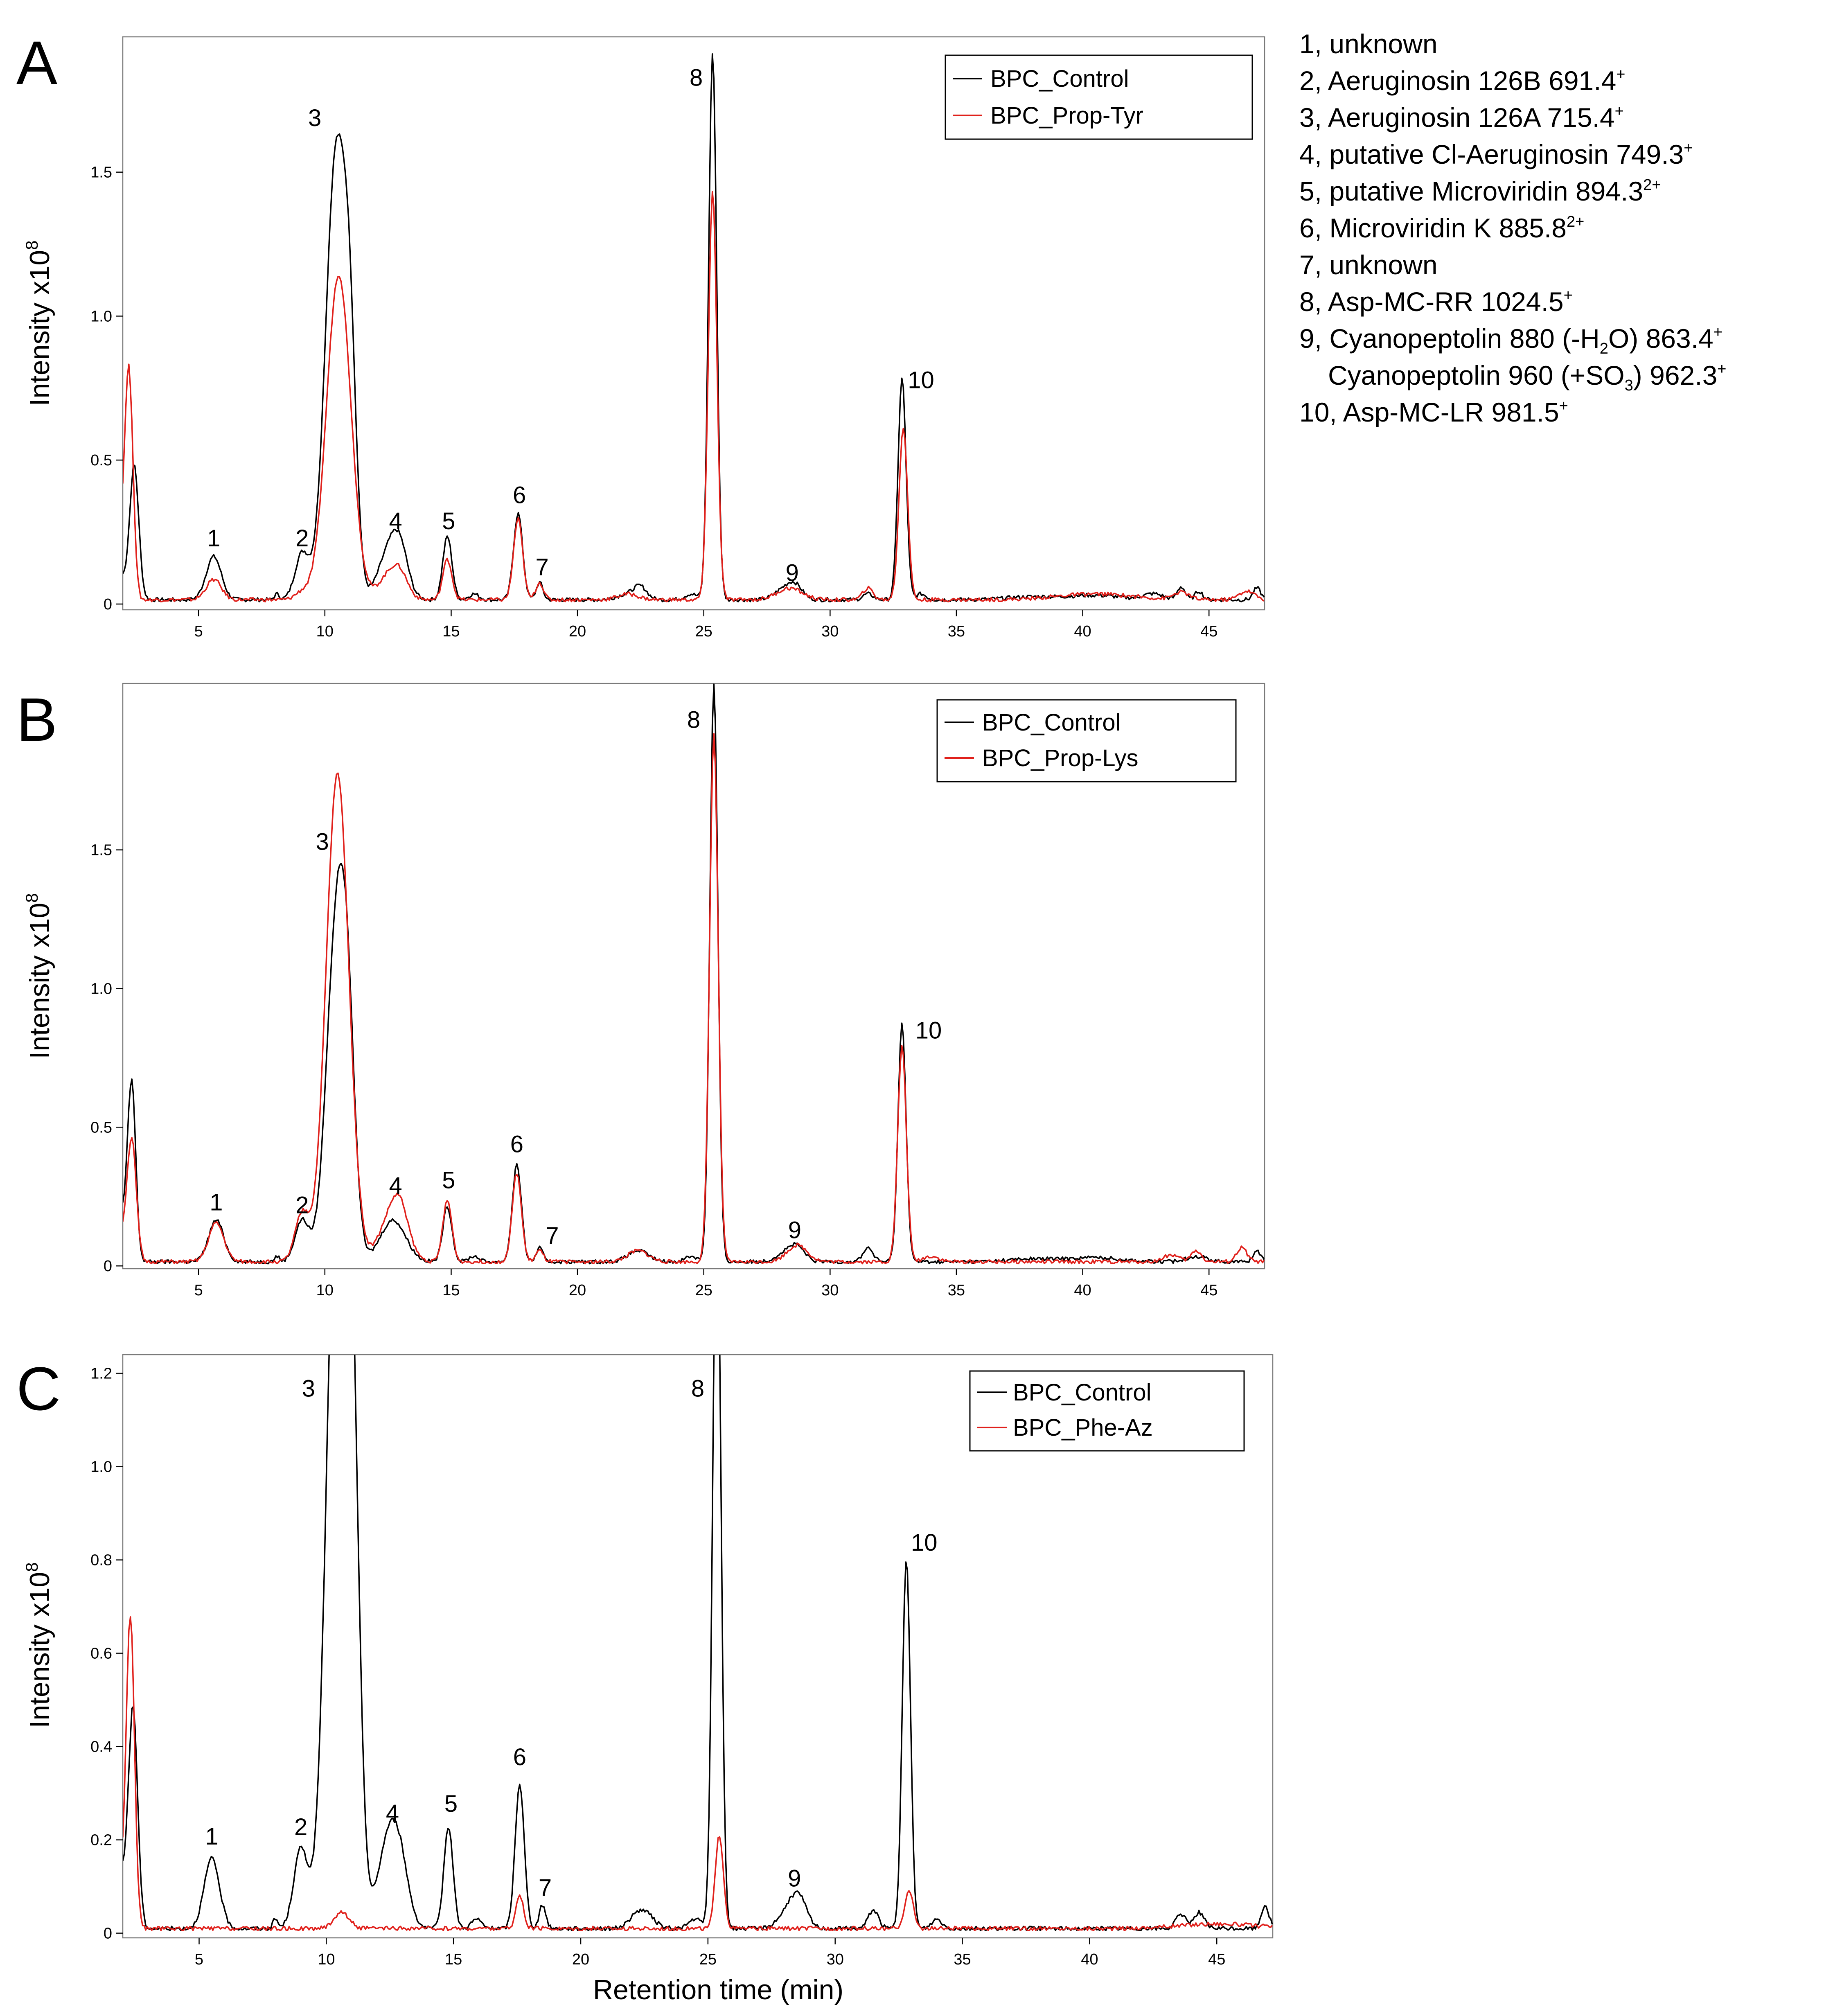  Describe the element at coordinates (1436, 301) in the screenshot. I see `peak-key-item-8: 8, Asp-MC-RR 1024.5+` at that location.